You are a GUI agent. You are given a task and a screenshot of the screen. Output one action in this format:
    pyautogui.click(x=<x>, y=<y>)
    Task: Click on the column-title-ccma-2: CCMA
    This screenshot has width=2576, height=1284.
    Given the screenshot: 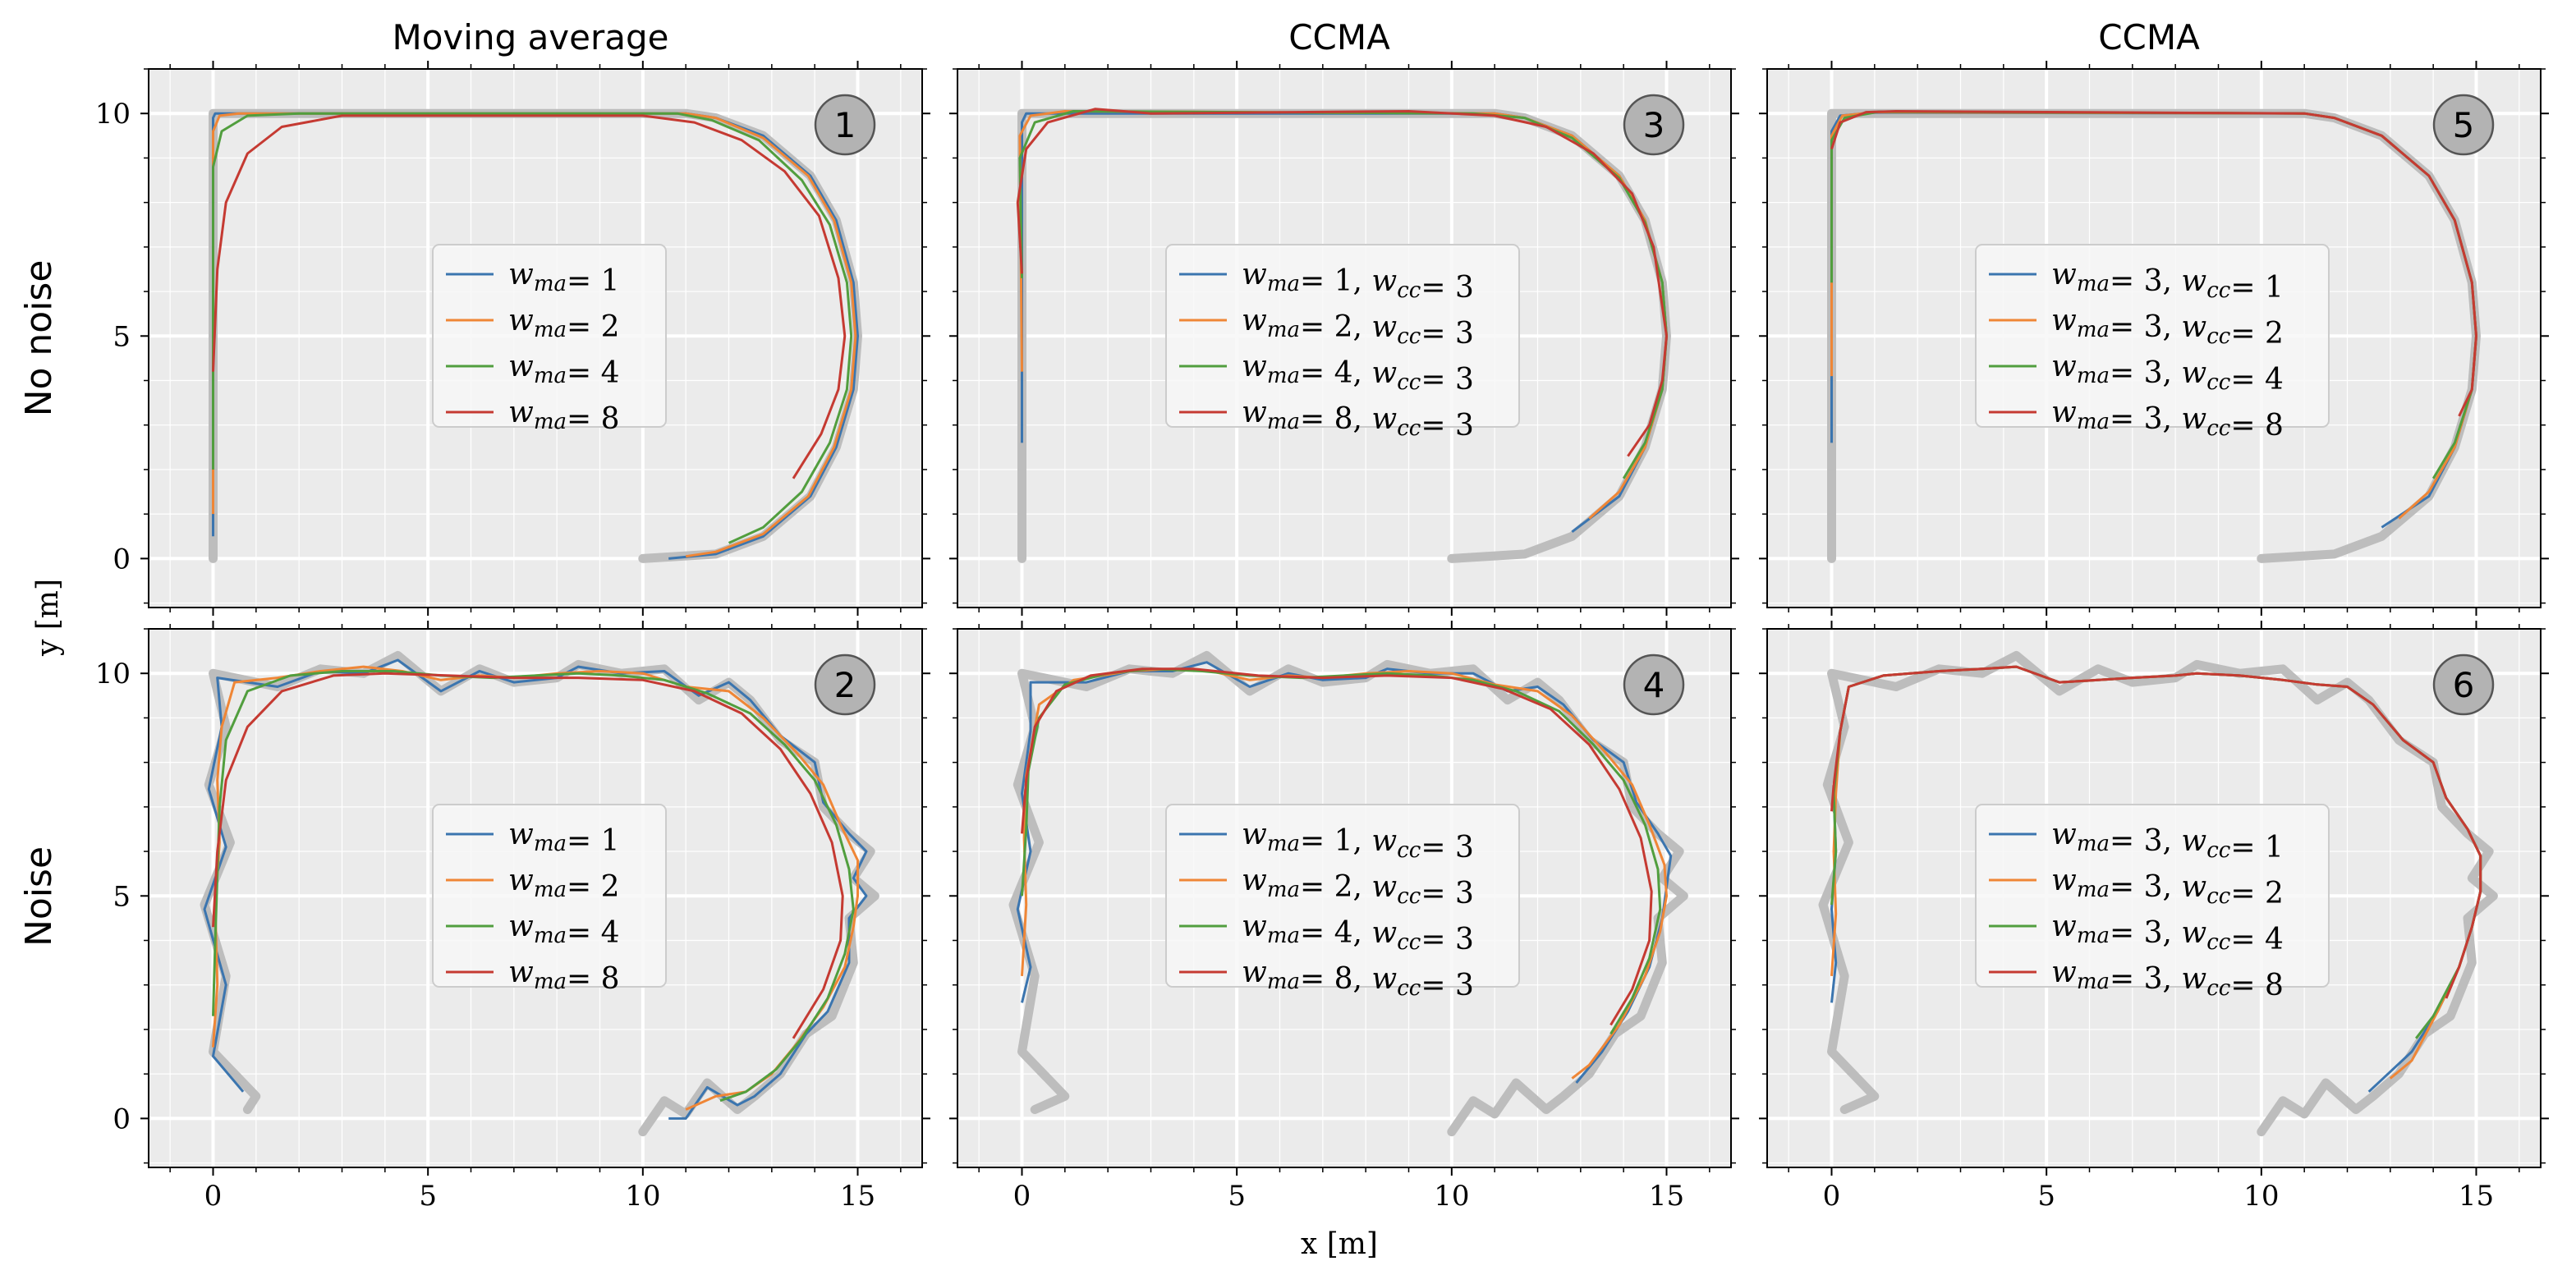 What is the action you would take?
    pyautogui.click(x=2149, y=37)
    